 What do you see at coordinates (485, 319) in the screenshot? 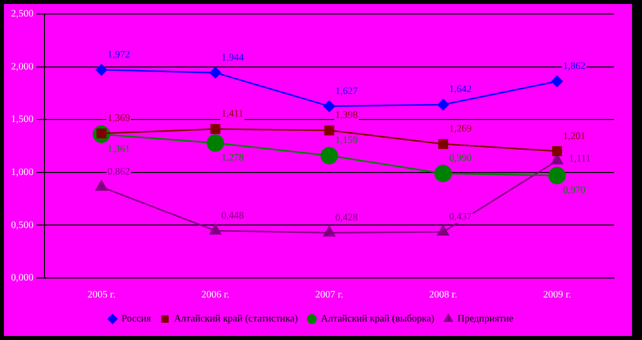
I see `legend-label: Предприятие` at bounding box center [485, 319].